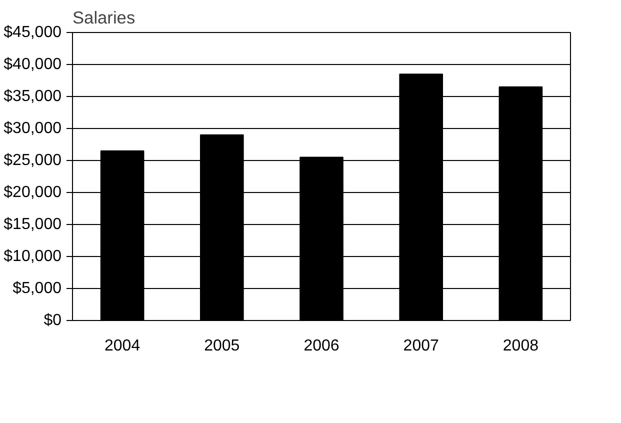 The height and width of the screenshot is (423, 621). Describe the element at coordinates (33, 96) in the screenshot. I see `y-tick-label: $35,000` at that location.